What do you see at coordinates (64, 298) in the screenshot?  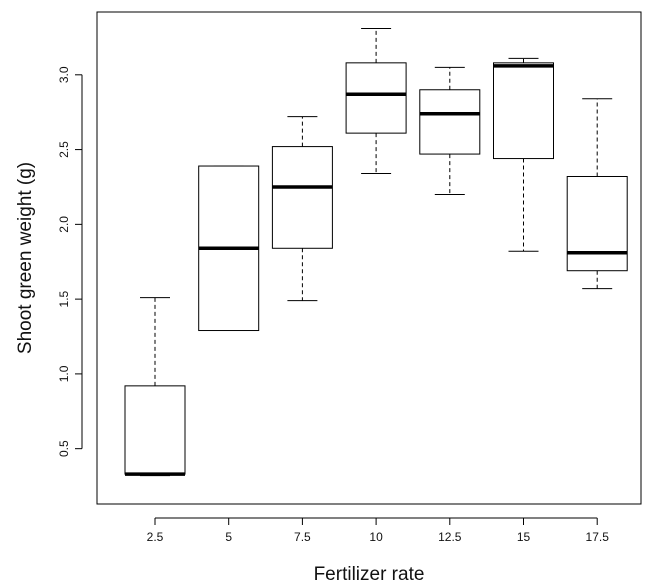 I see `y-tick-label: 1.5` at bounding box center [64, 298].